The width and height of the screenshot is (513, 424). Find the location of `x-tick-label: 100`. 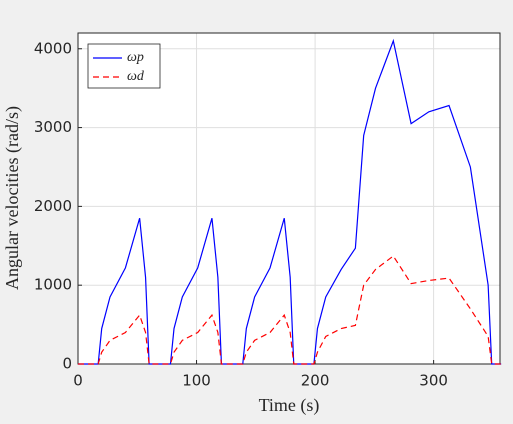

x-tick-label: 100 is located at coordinates (196, 381).